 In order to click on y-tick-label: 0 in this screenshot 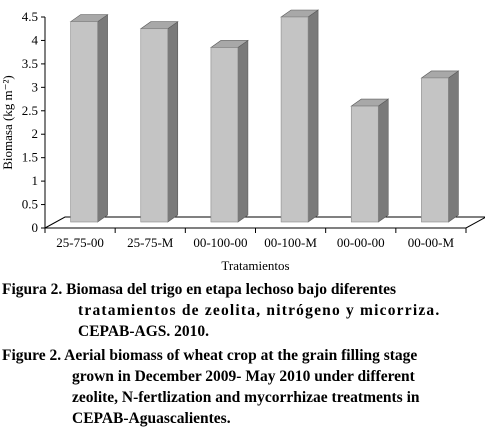, I will do `click(35, 227)`.